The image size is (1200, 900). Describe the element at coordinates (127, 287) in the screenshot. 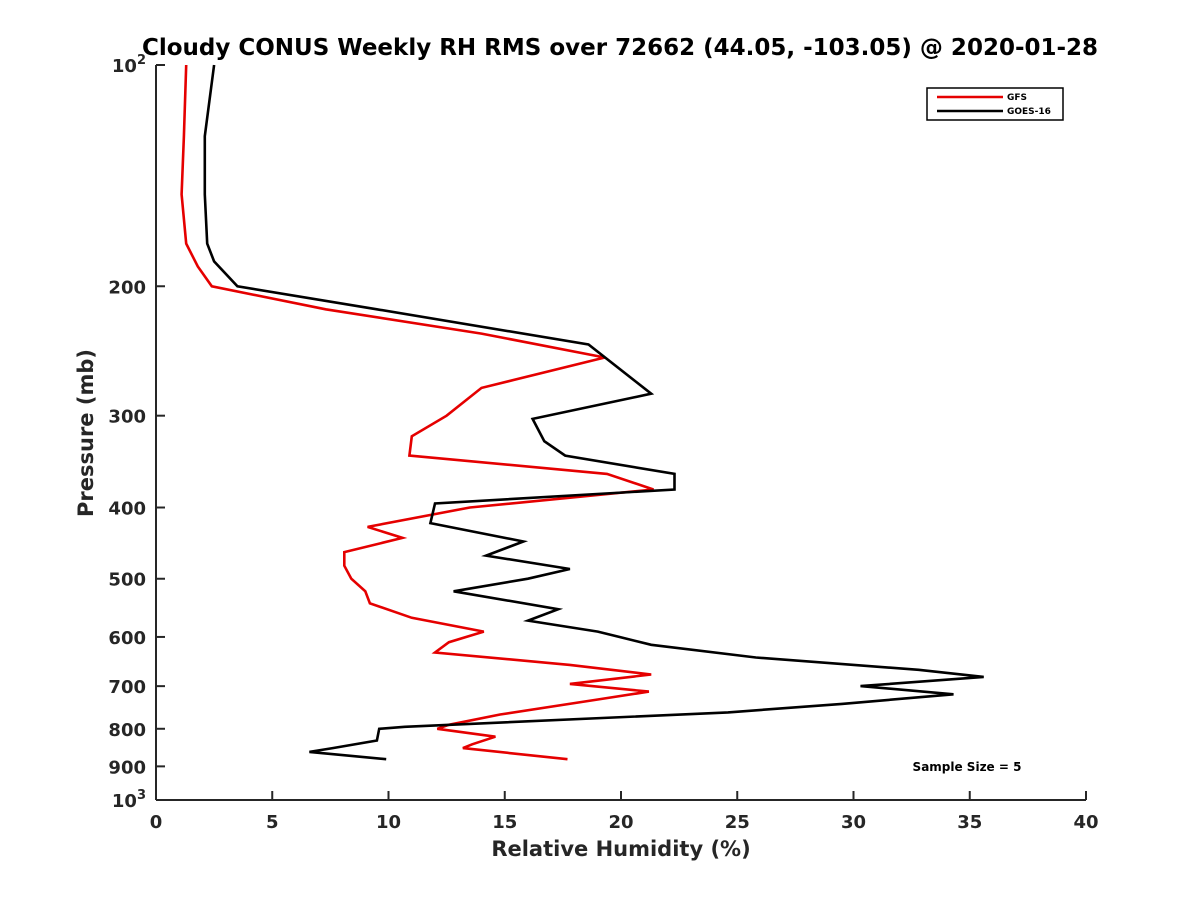

I see `y-tick-label: 200` at that location.